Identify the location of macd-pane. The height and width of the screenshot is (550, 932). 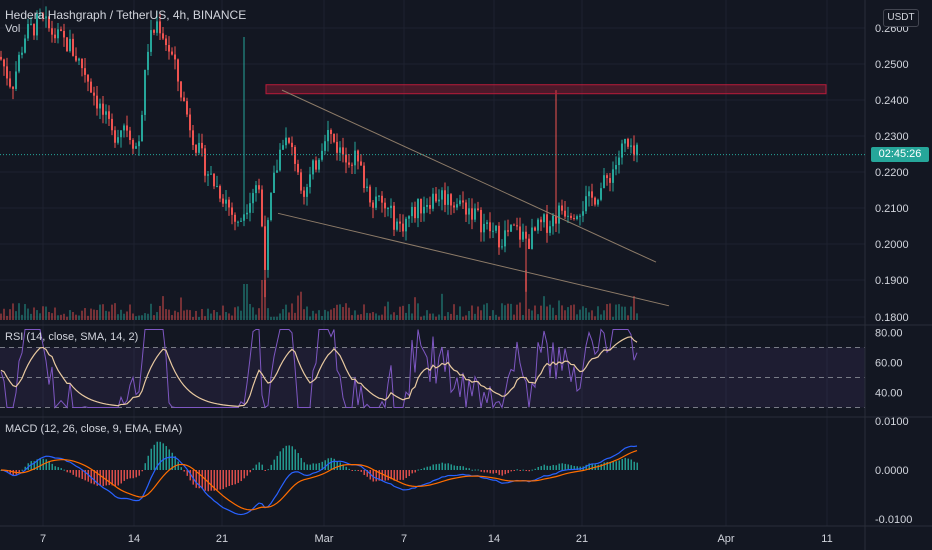
(319, 478).